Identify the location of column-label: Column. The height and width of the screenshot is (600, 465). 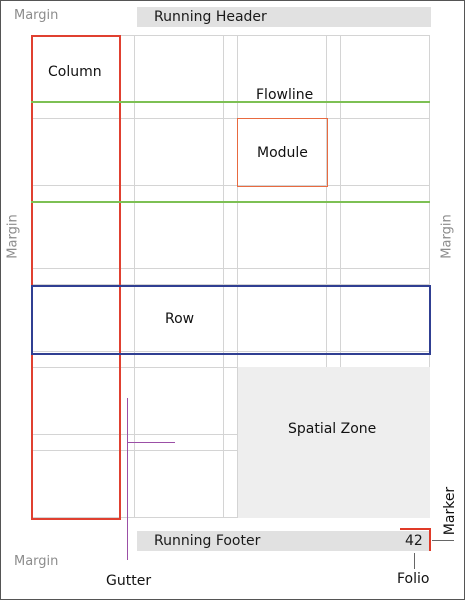
(75, 72).